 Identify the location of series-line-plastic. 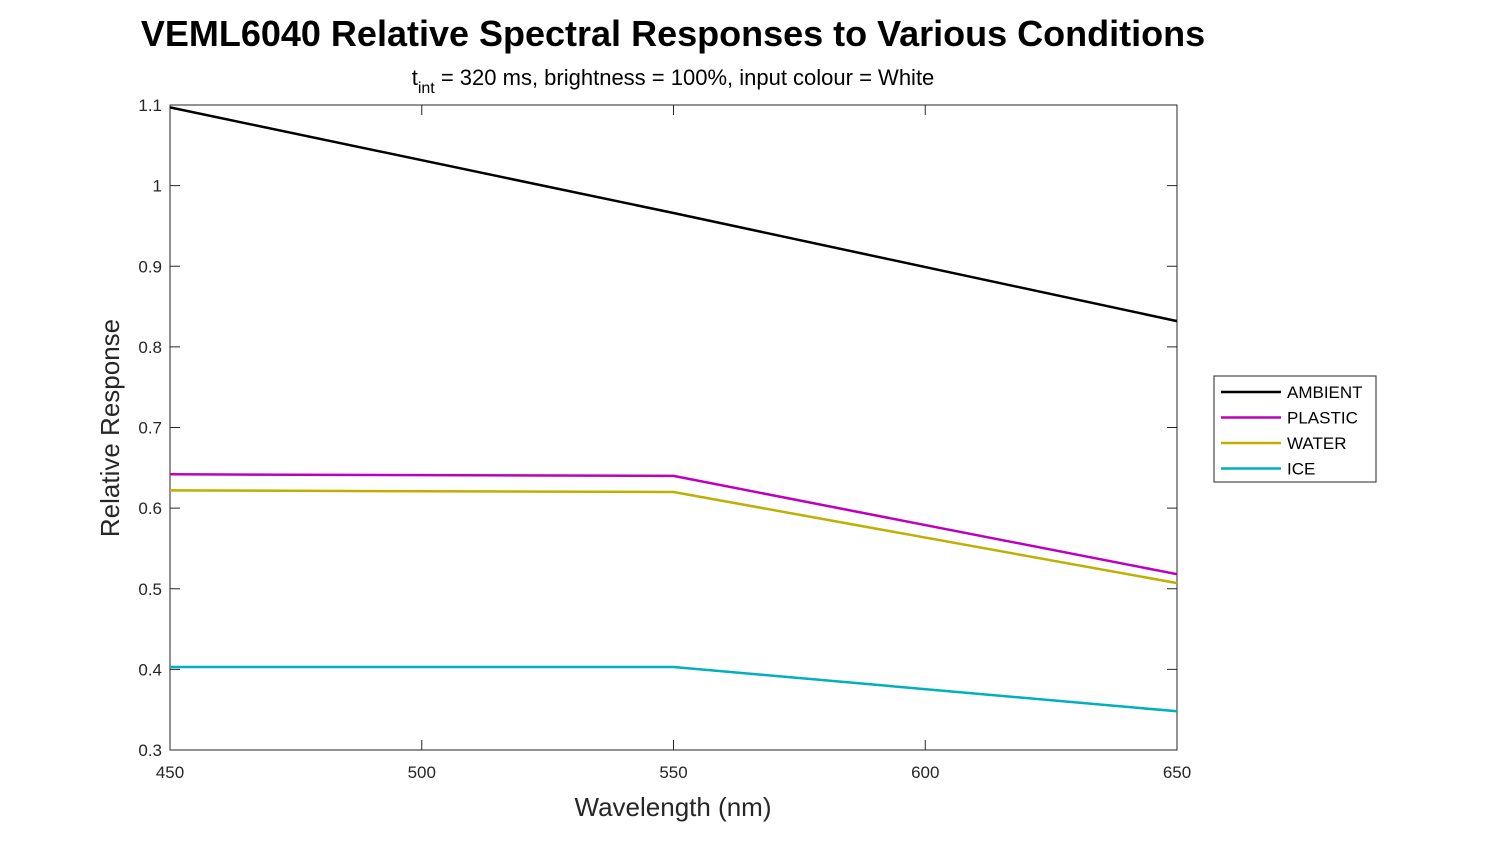
(673, 524).